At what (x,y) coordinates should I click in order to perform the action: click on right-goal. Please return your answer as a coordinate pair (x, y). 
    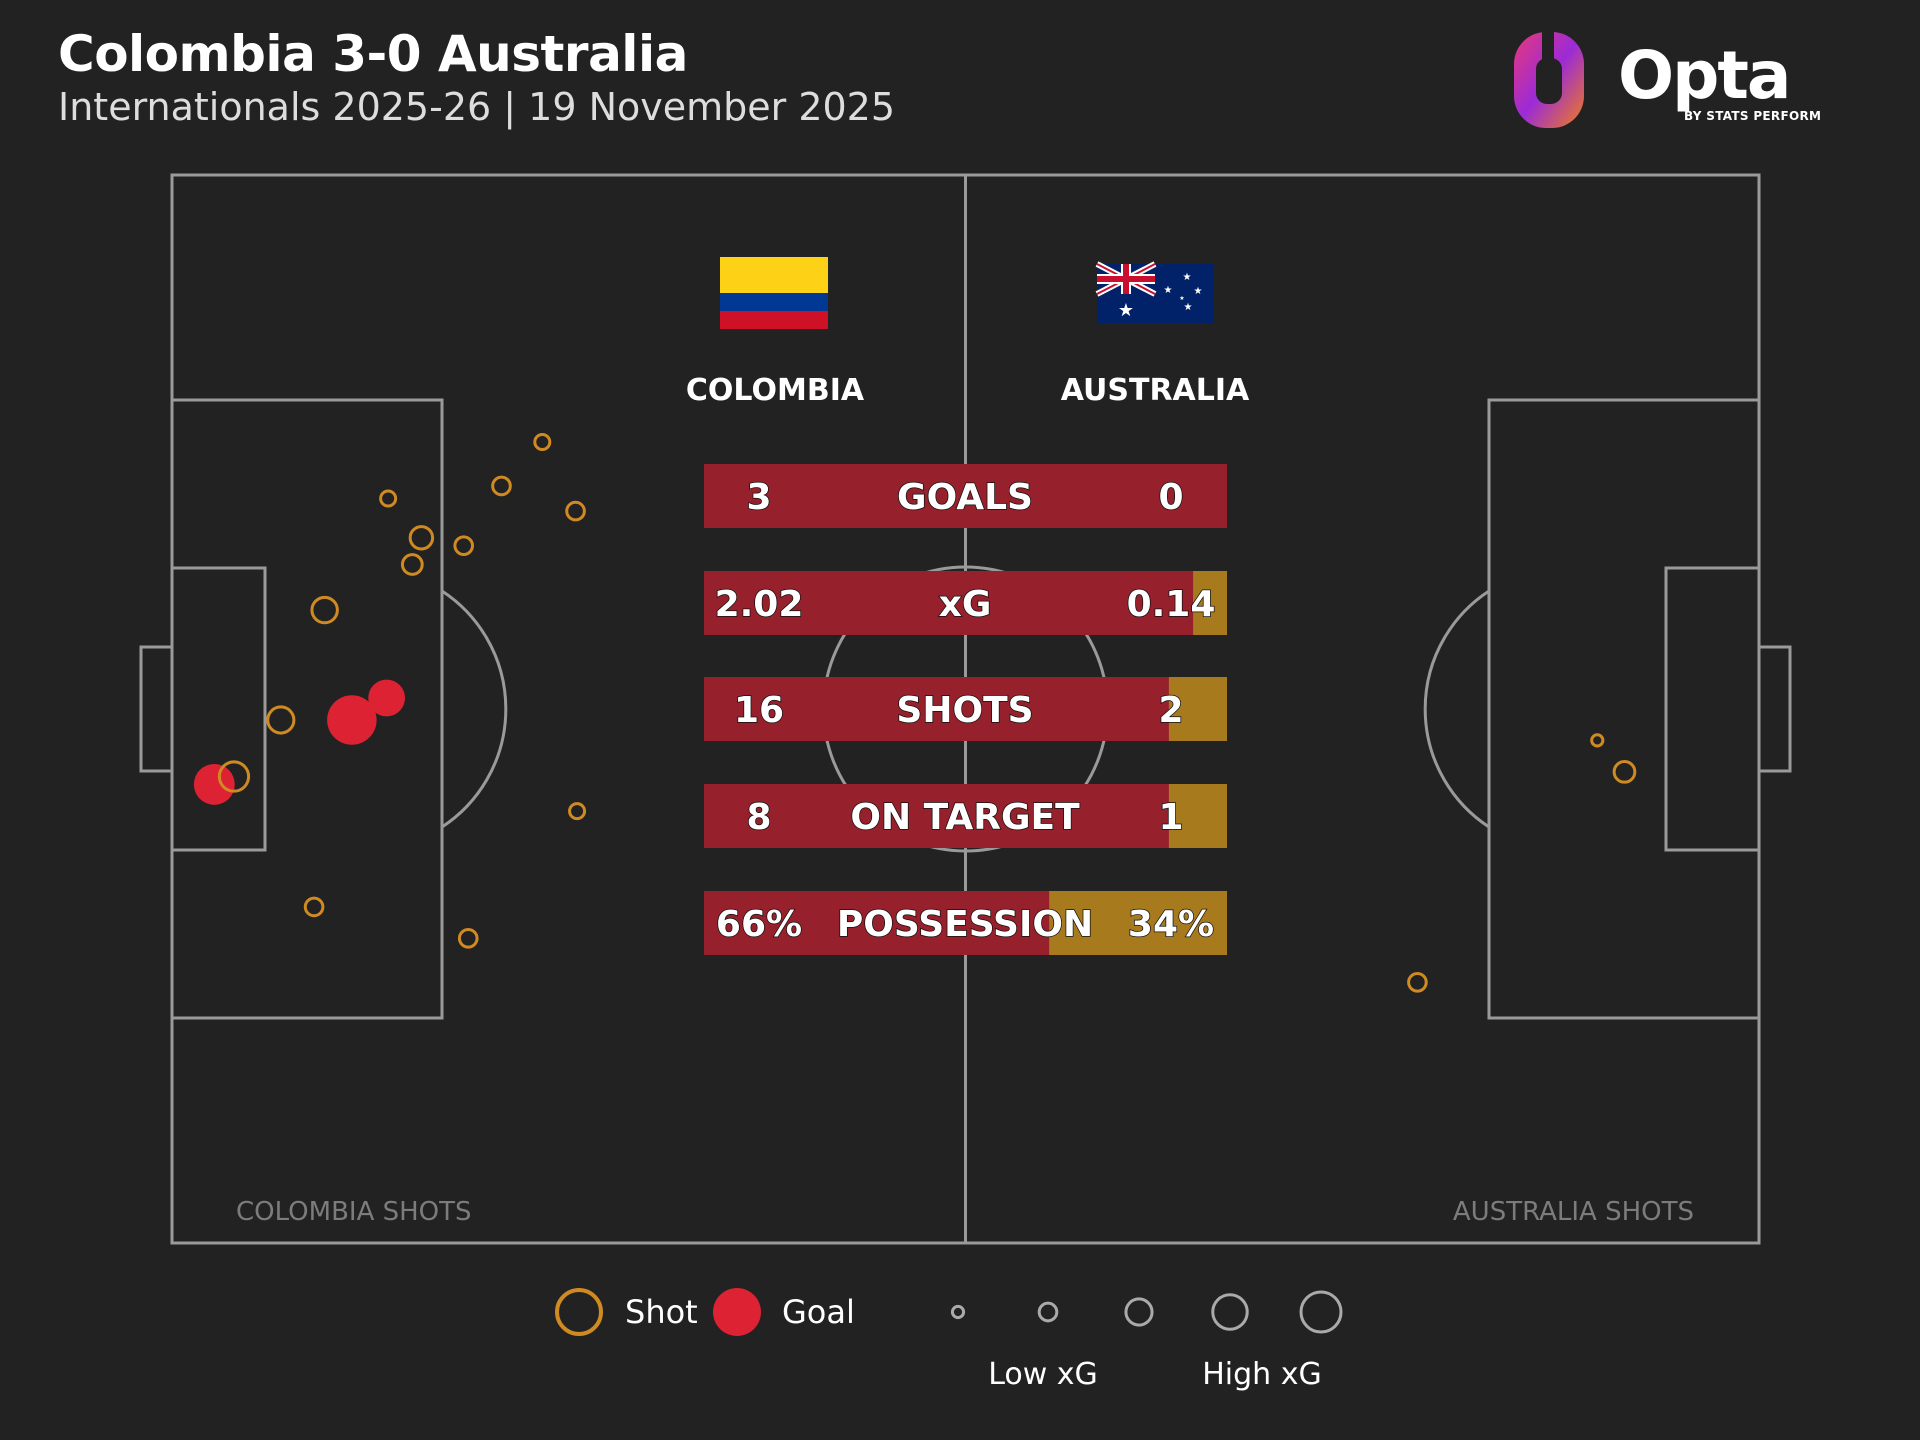
    Looking at the image, I should click on (1774, 709).